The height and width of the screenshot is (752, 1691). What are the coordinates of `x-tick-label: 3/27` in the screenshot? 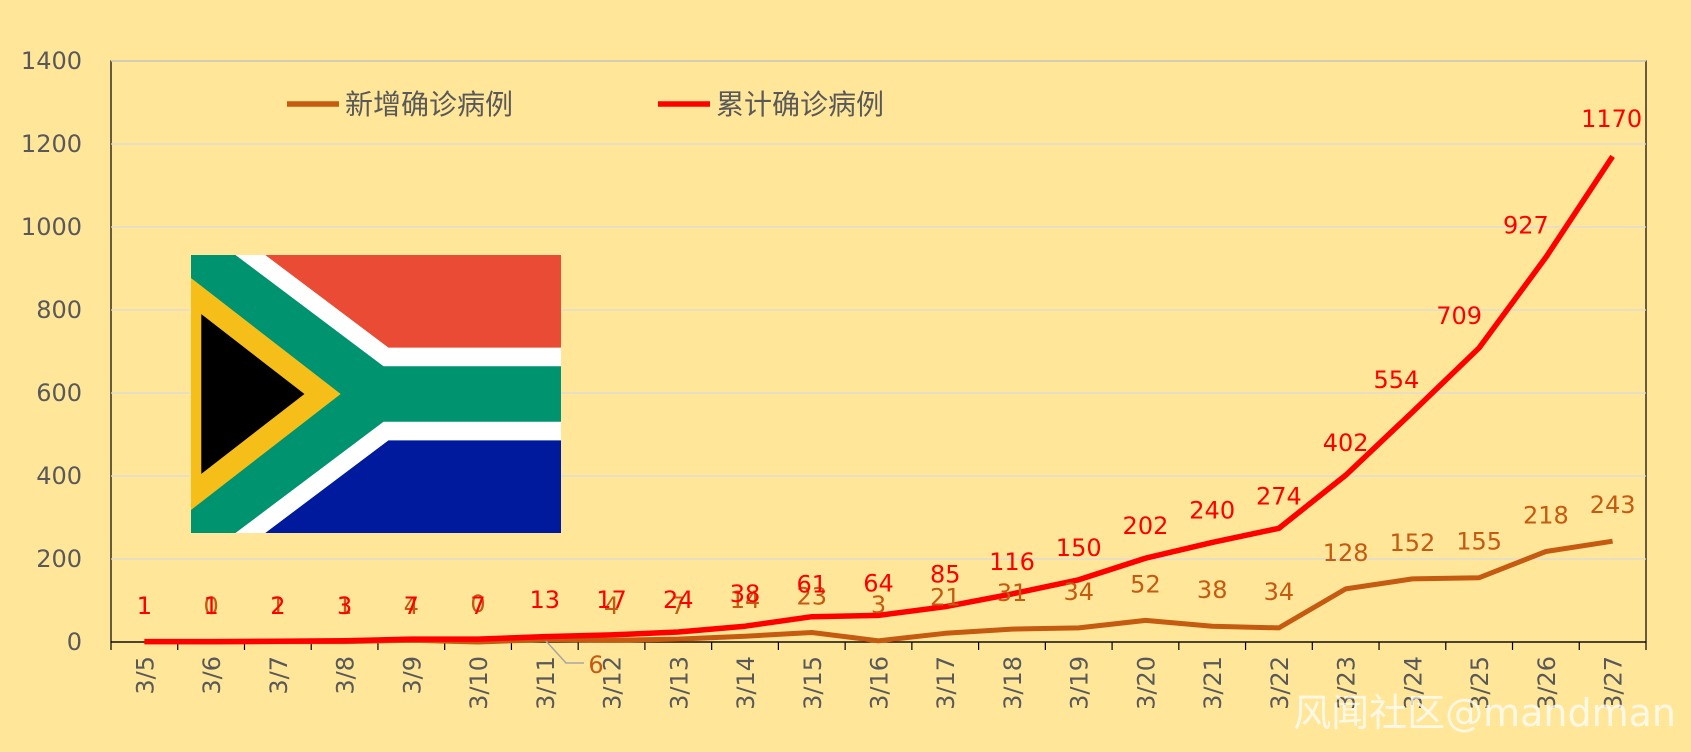 It's located at (1614, 683).